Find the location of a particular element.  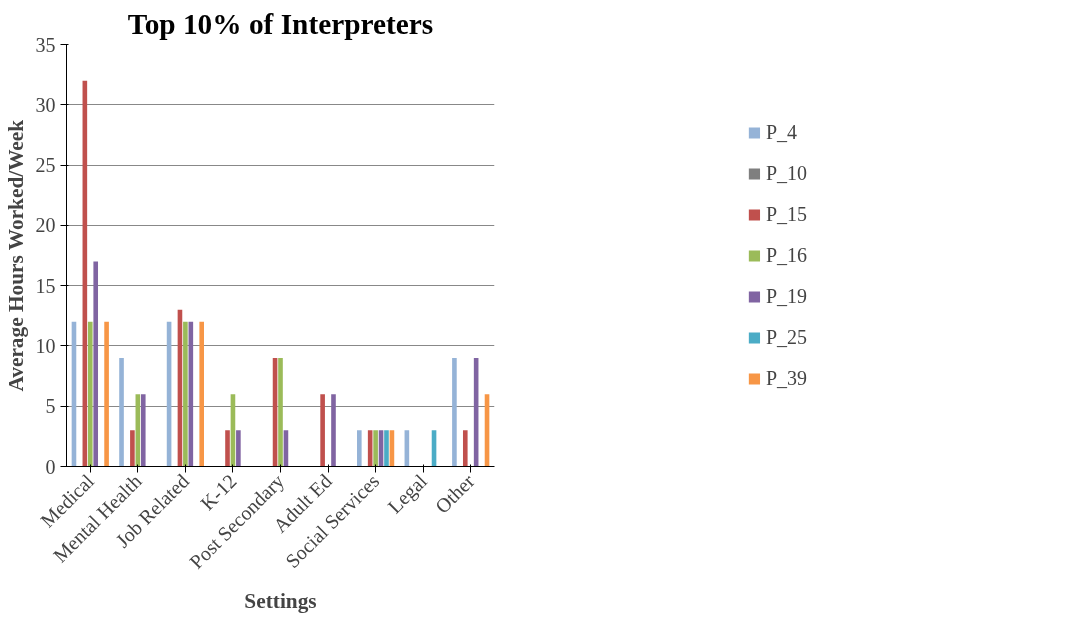

y-tick-label: 20 is located at coordinates (45, 225).